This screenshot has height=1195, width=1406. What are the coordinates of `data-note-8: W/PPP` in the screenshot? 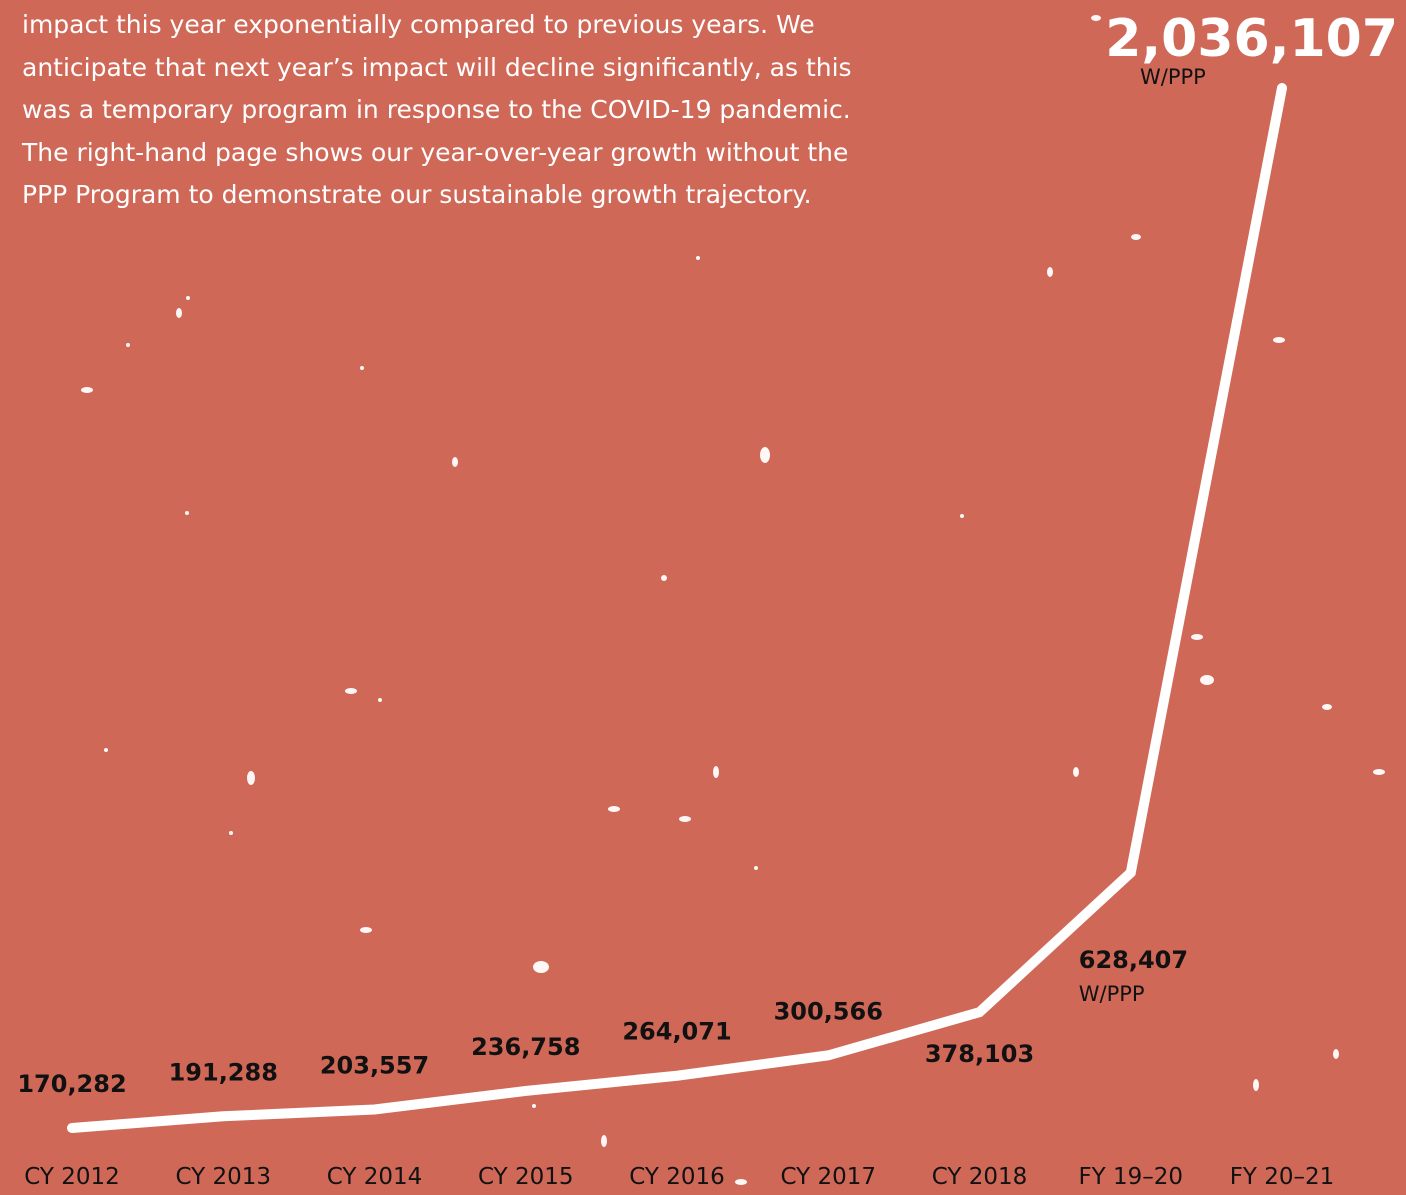 It's located at (1173, 77).